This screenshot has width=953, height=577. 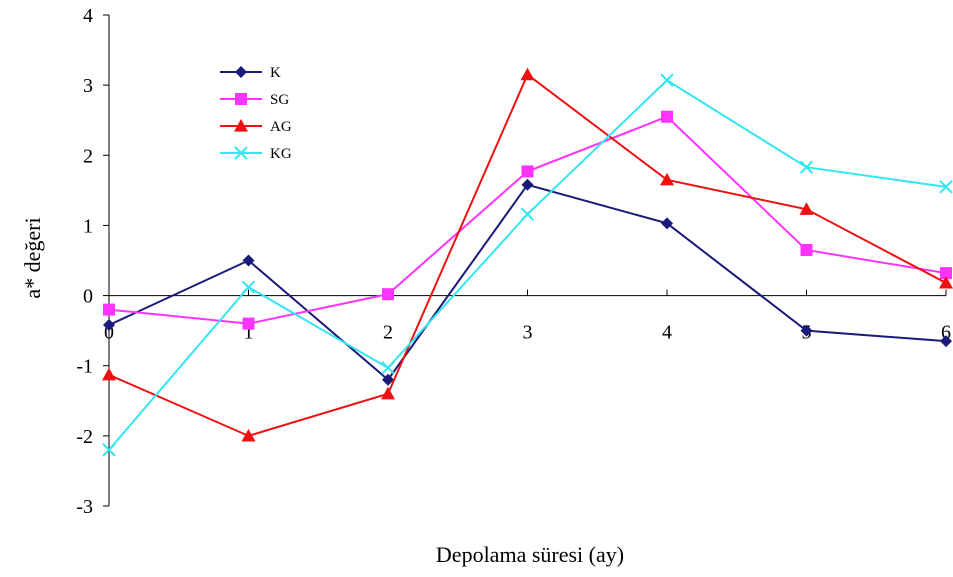 What do you see at coordinates (84, 507) in the screenshot?
I see `y-tick-label: -3` at bounding box center [84, 507].